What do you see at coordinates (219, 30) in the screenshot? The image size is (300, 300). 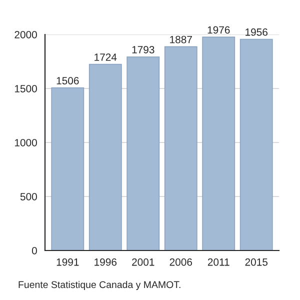 I see `data-label: 1976` at bounding box center [219, 30].